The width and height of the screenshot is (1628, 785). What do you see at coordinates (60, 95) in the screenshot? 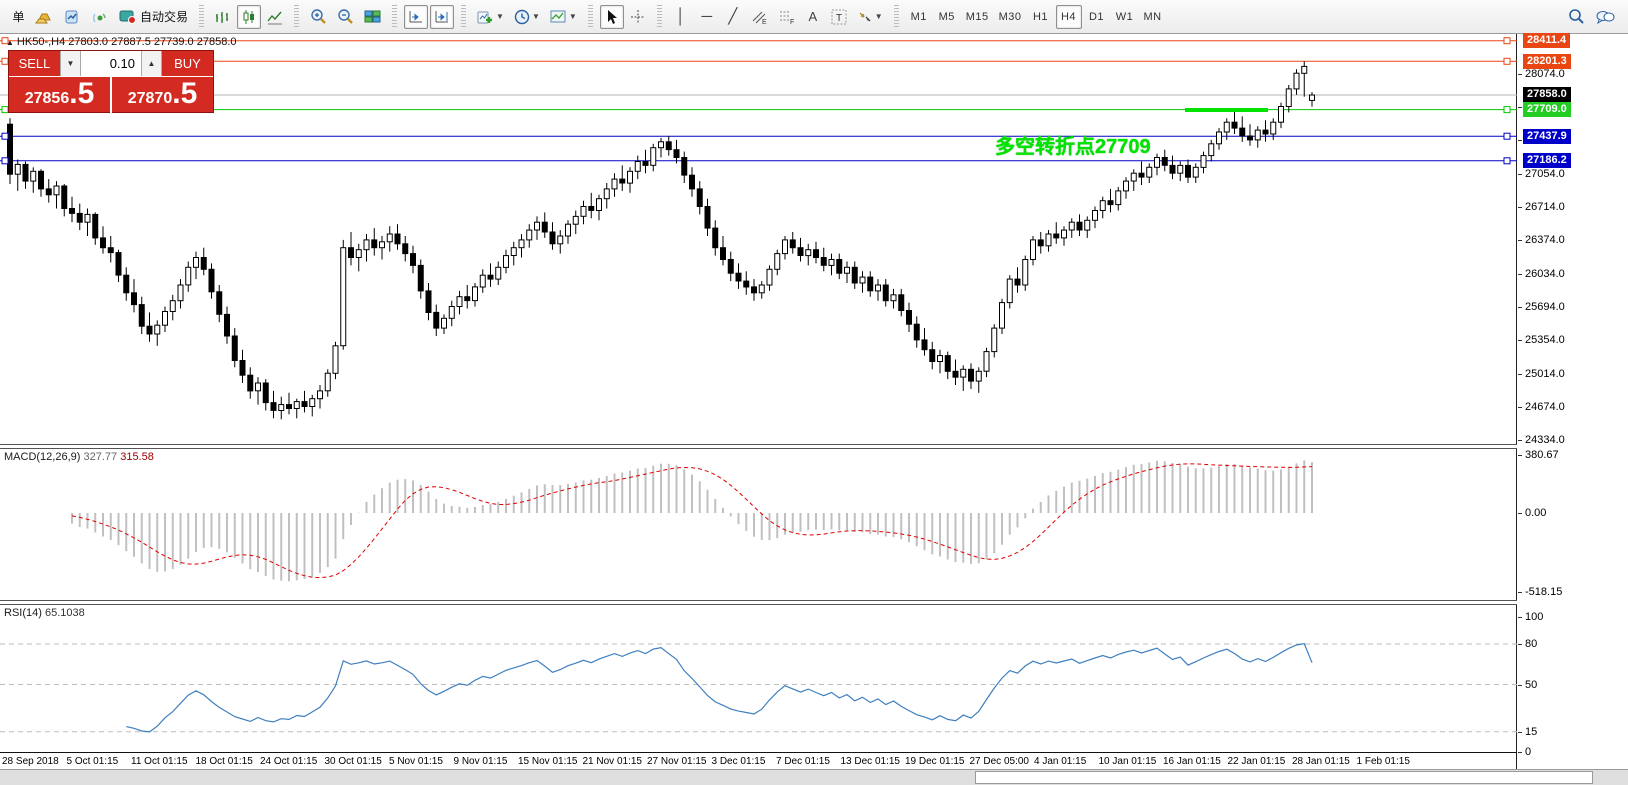
I see `sell-price: 27856.5` at bounding box center [60, 95].